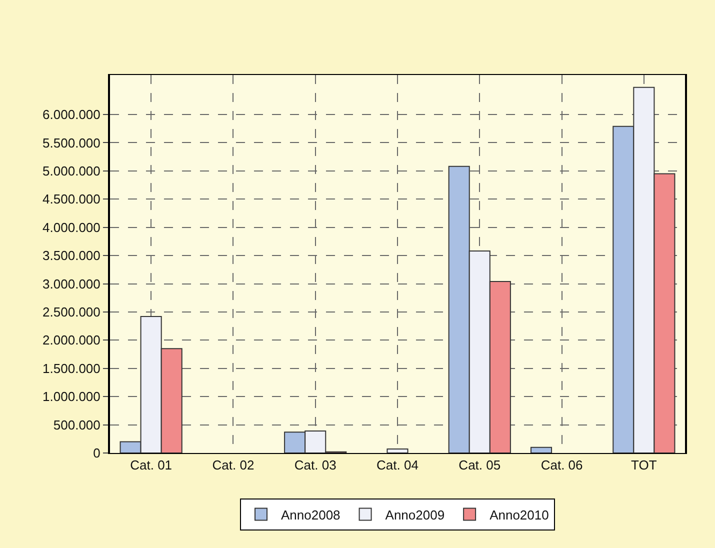  What do you see at coordinates (71, 114) in the screenshot?
I see `y-tick-label: 6.000.000` at bounding box center [71, 114].